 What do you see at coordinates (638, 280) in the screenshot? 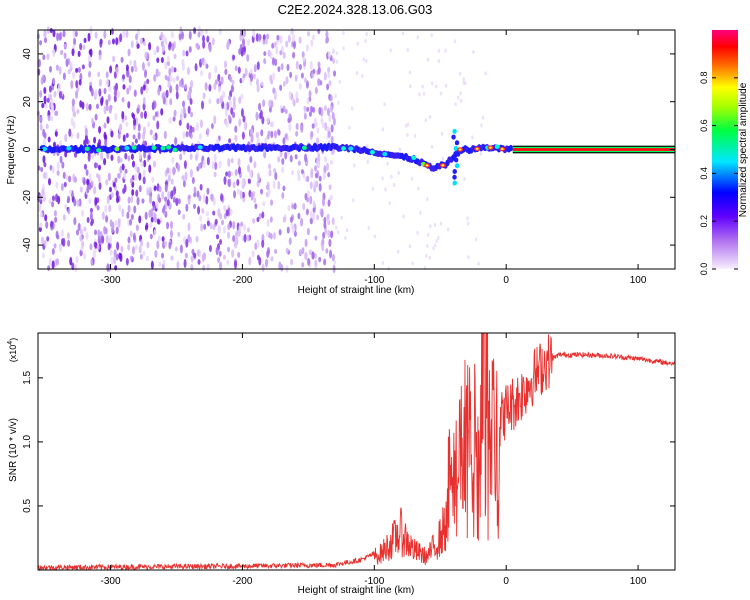
I see `spectrogram-x-tick-label: 100` at bounding box center [638, 280].